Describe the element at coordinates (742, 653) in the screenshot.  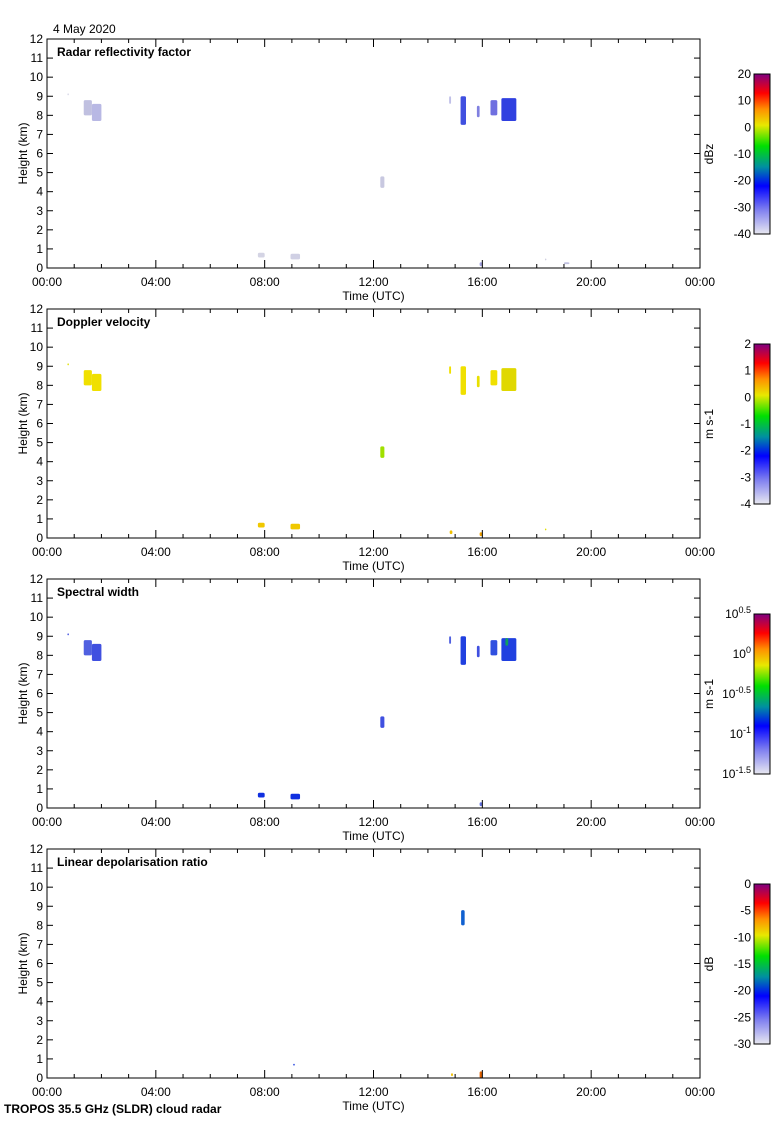
I see `colorbar-tick-label: 100` at that location.